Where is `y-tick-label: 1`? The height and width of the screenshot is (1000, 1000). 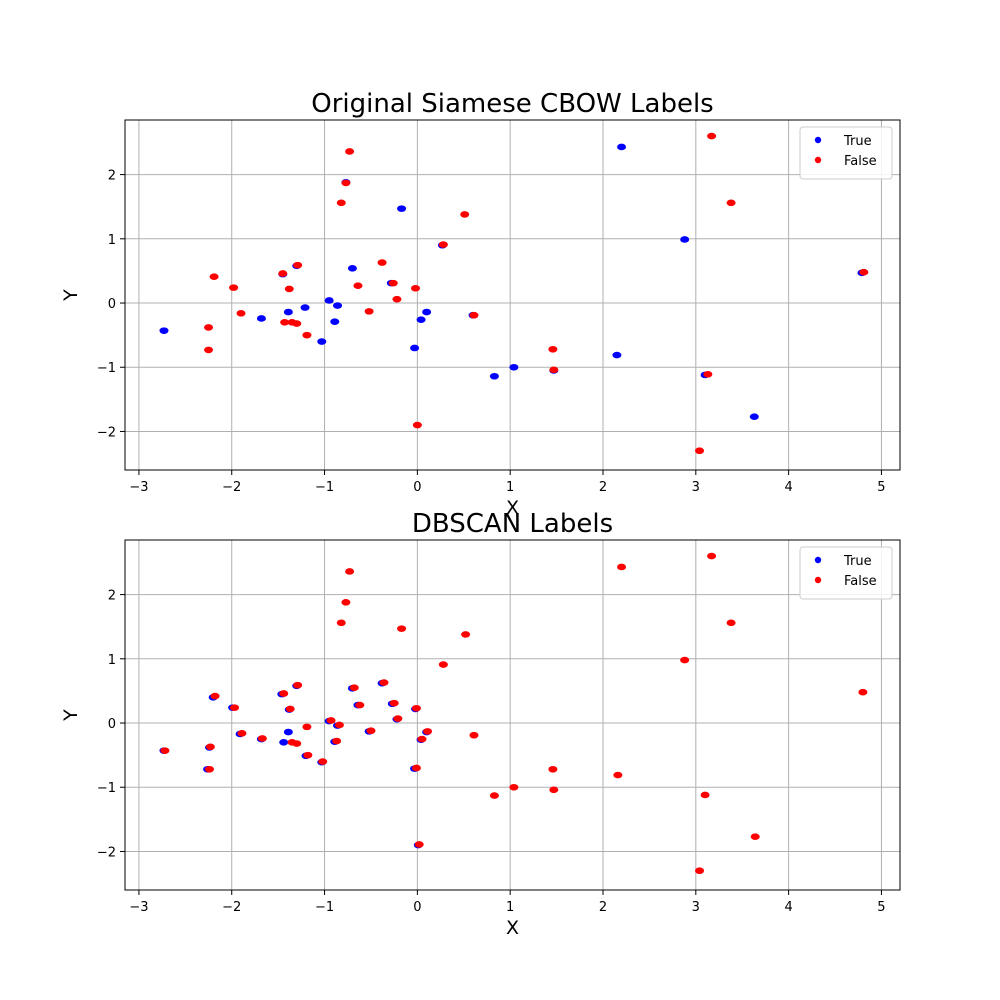 y-tick-label: 1 is located at coordinates (112, 660).